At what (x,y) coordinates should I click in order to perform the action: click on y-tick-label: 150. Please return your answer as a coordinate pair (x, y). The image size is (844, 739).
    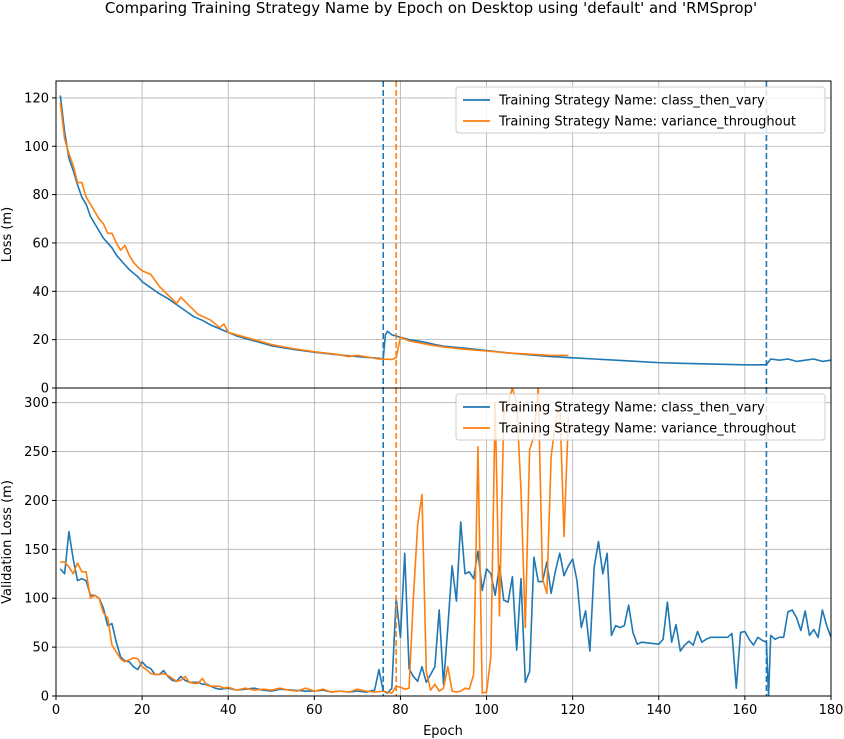
    Looking at the image, I should click on (36, 550).